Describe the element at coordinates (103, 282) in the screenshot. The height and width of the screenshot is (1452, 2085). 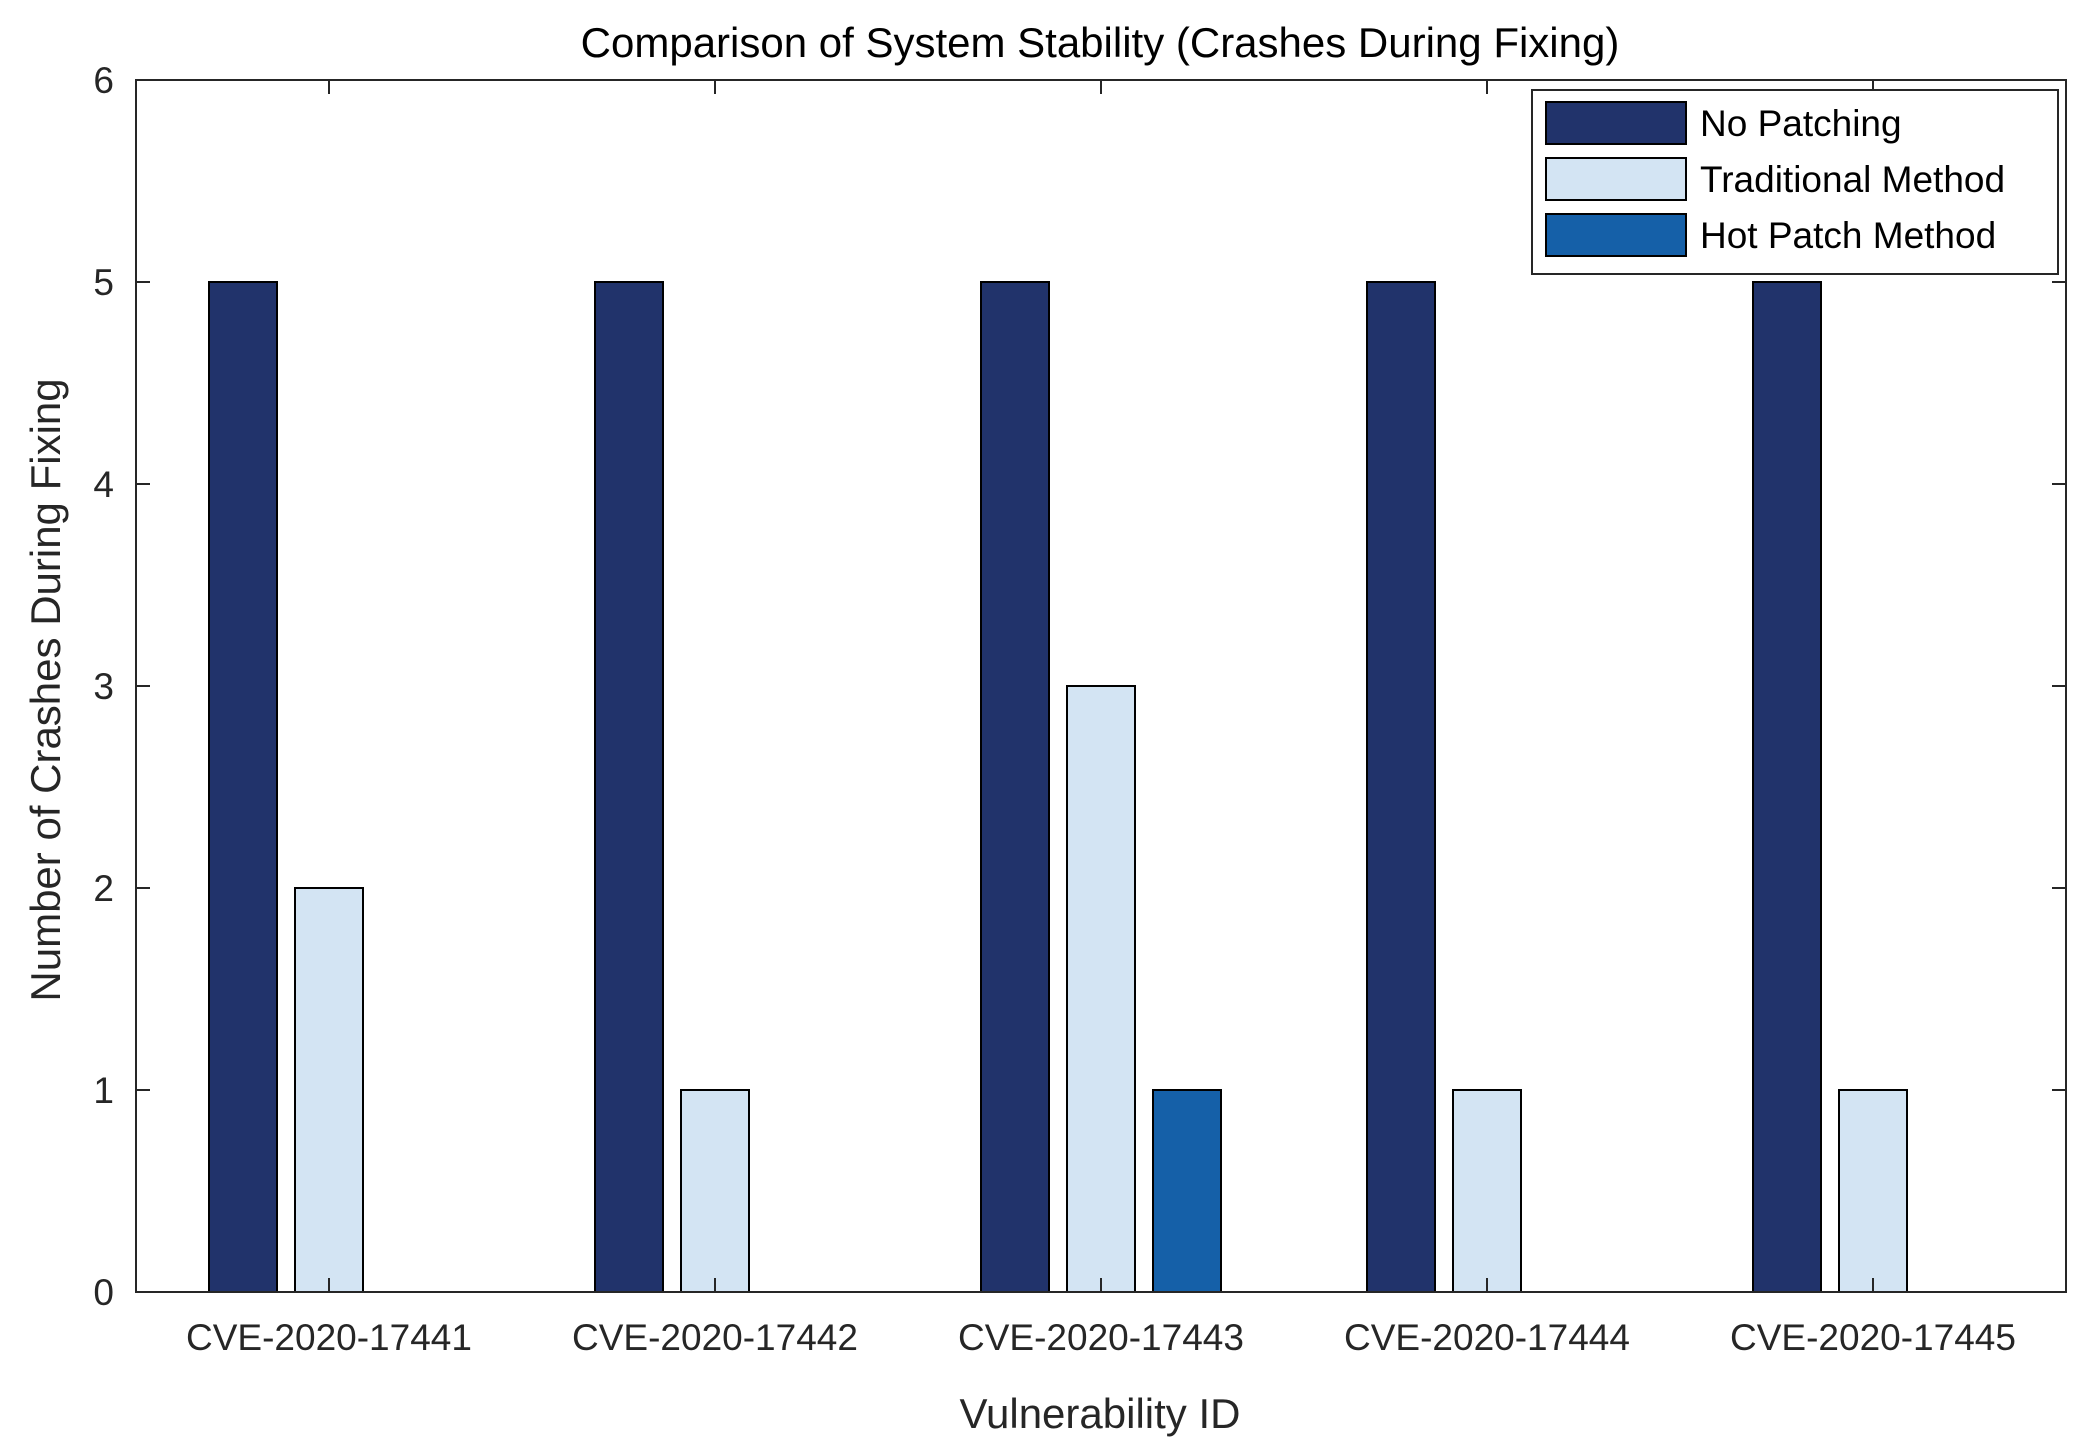
I see `y-tick-label: 5` at that location.